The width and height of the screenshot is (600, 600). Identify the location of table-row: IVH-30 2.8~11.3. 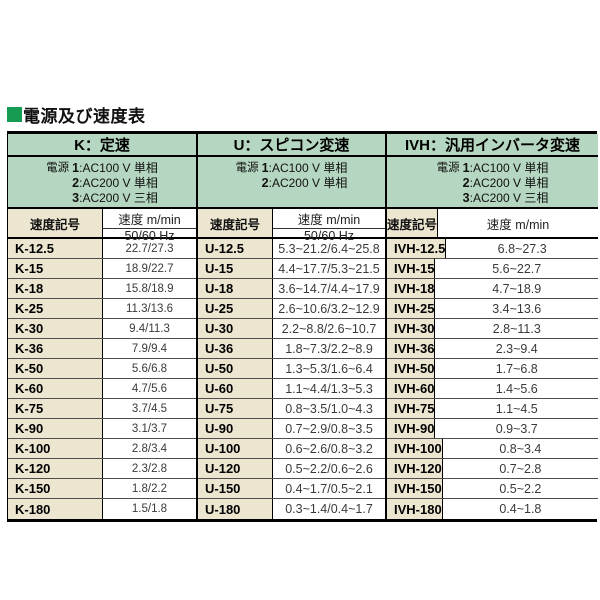
(492, 329).